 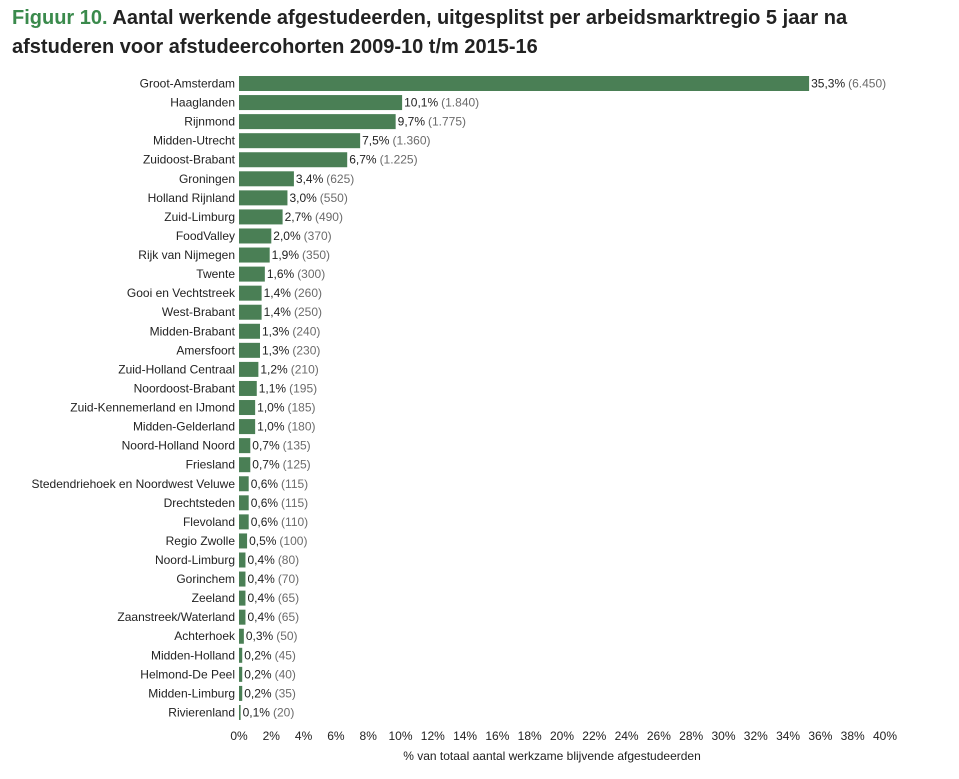 What do you see at coordinates (294, 503) in the screenshot?
I see `data-label-count: (115)` at bounding box center [294, 503].